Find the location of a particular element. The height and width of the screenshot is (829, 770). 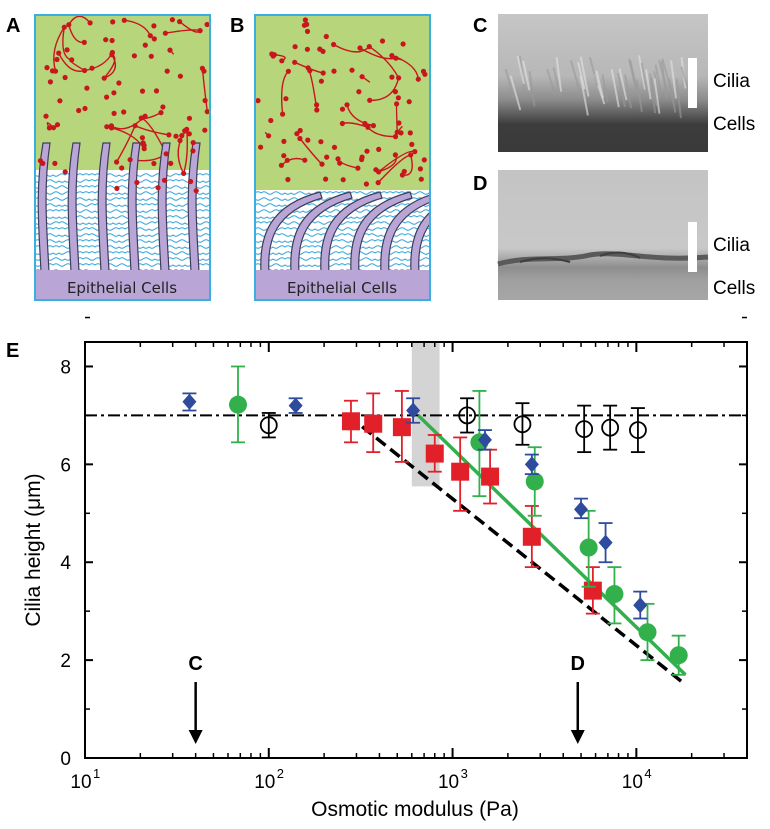

polymer-crosslinks is located at coordinates (123, 105).